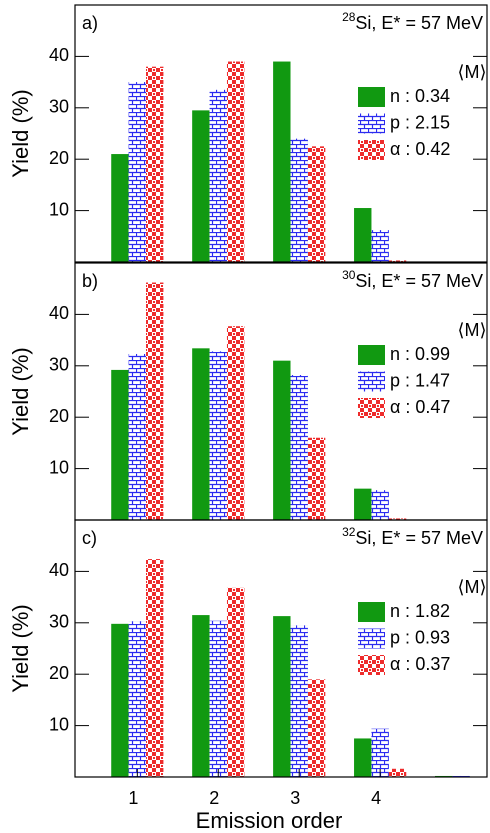 The height and width of the screenshot is (833, 490). Describe the element at coordinates (269, 820) in the screenshot. I see `x-axis-label: Emission order` at that location.